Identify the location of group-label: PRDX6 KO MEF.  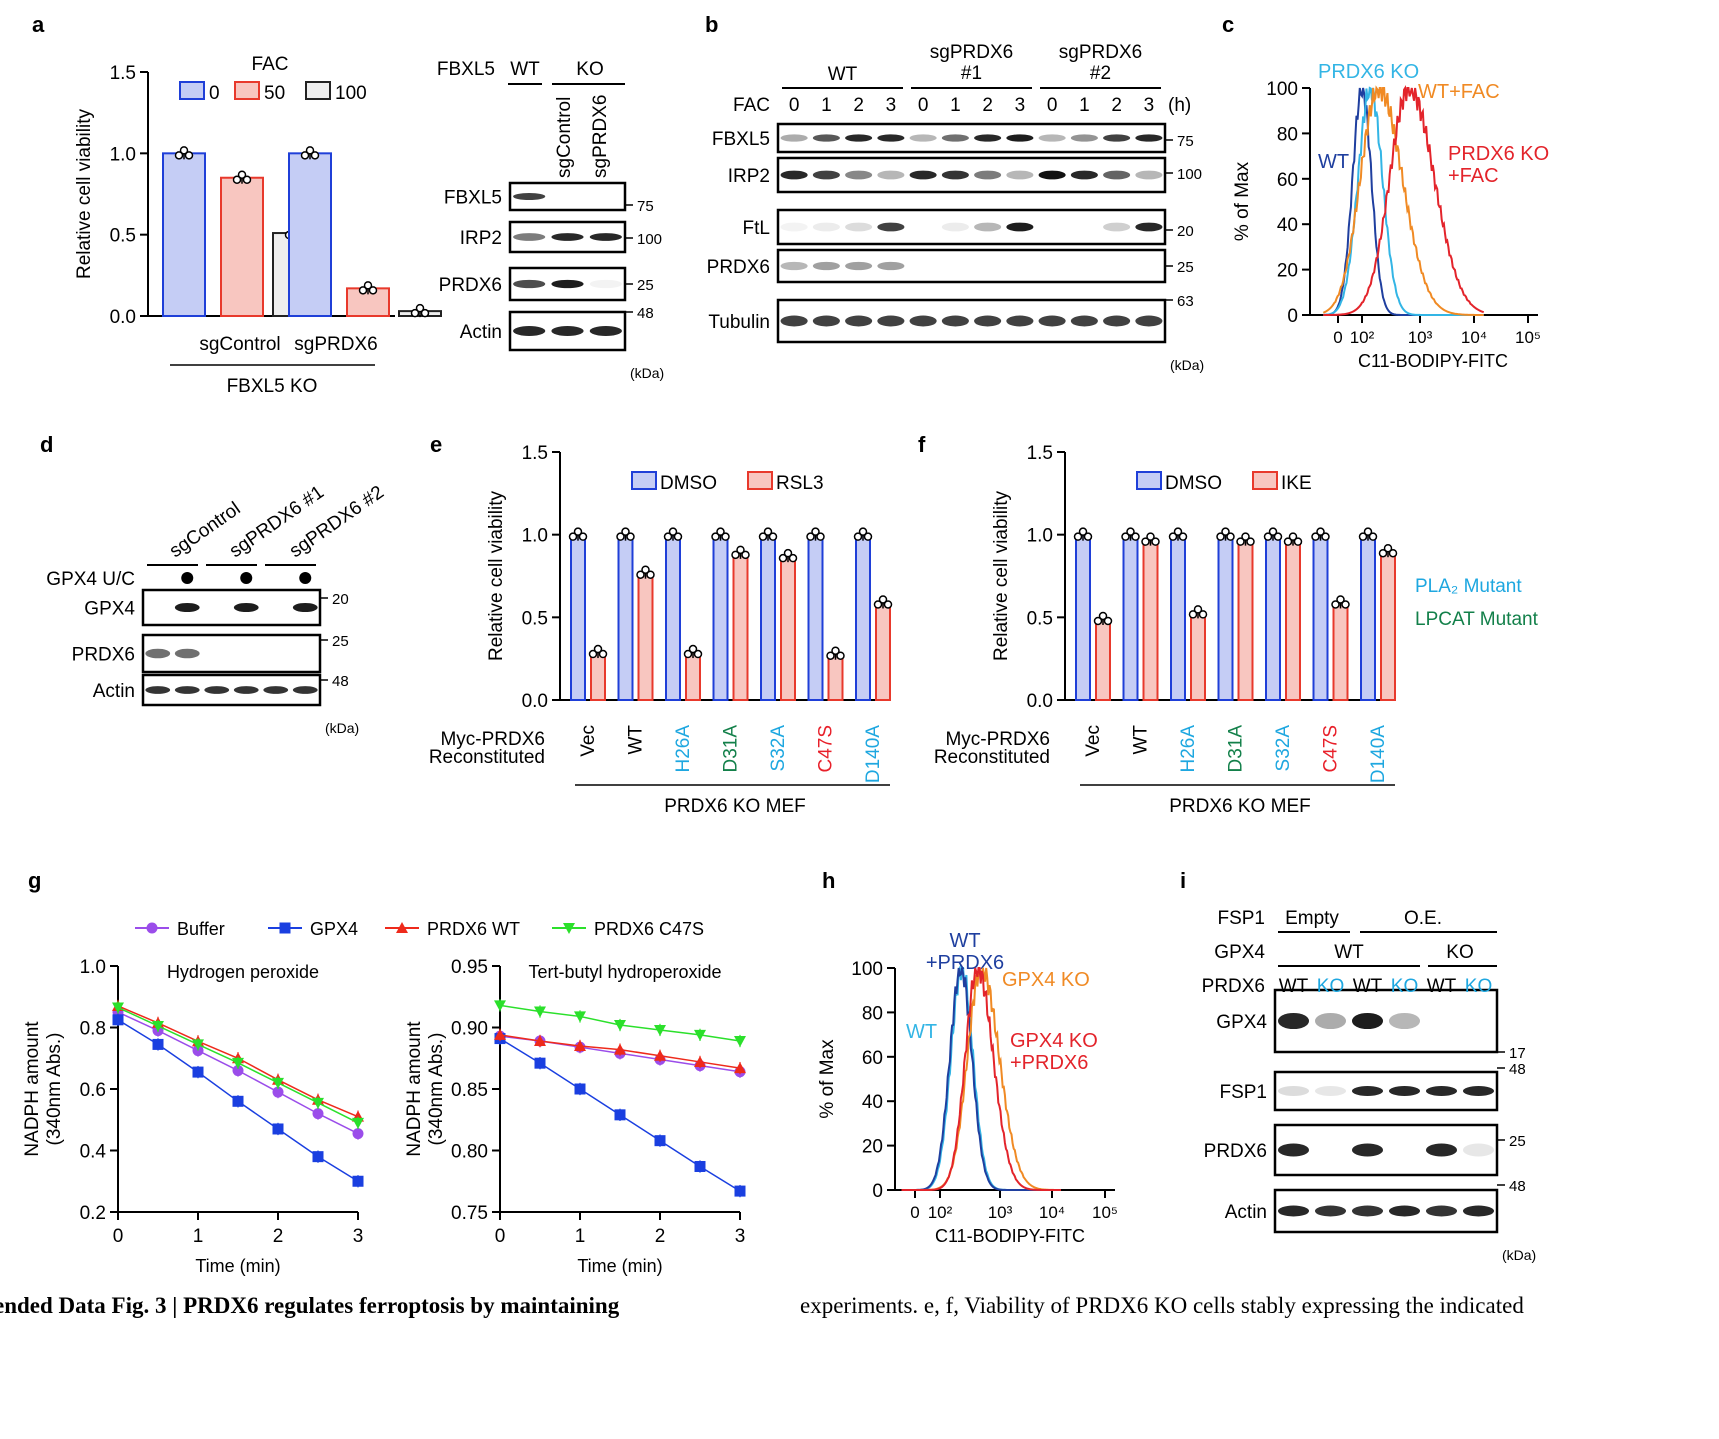
(1239, 806).